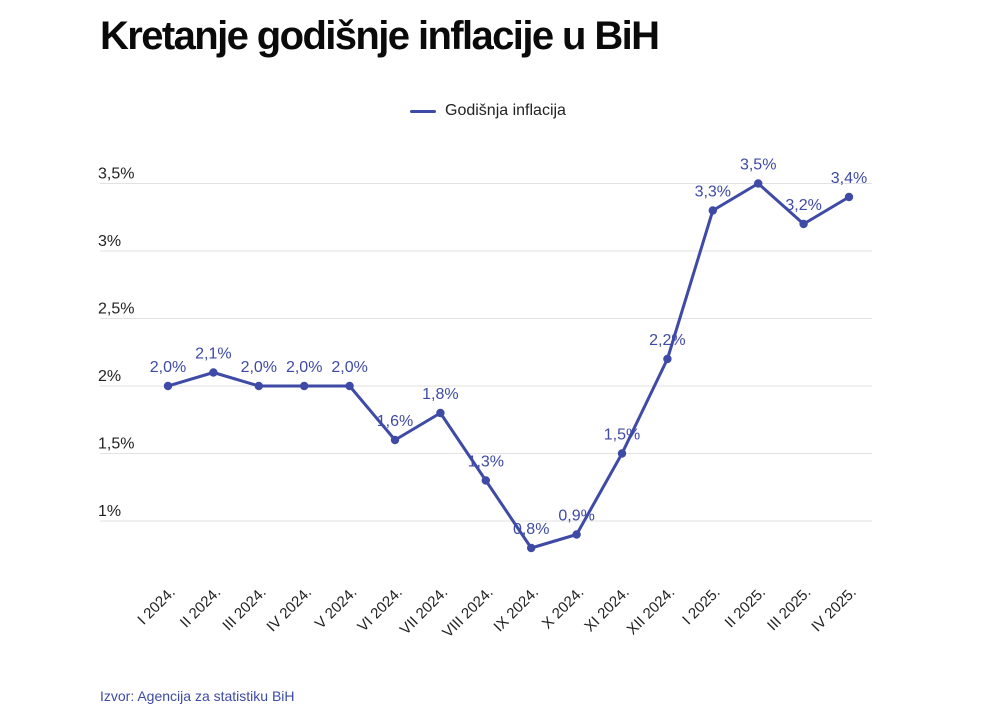 This screenshot has width=986, height=716. I want to click on data-label: 1,5%, so click(622, 435).